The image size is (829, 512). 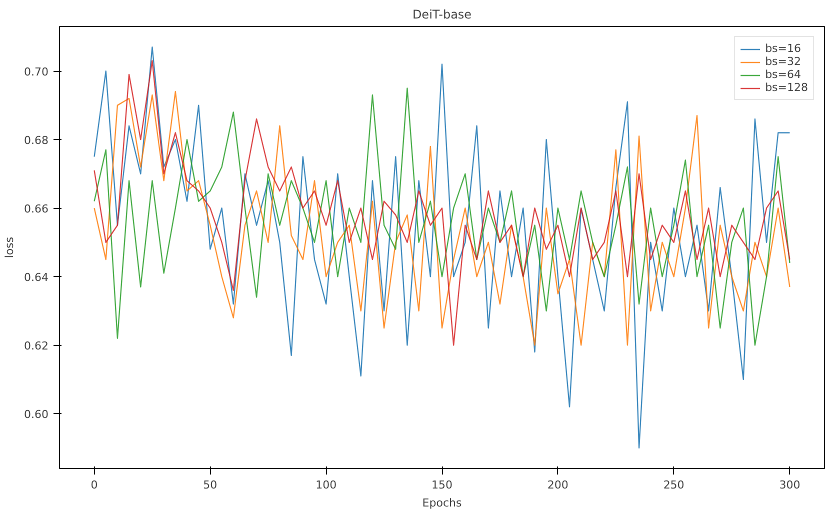 What do you see at coordinates (36, 72) in the screenshot?
I see `y-tick-label: 0.70` at bounding box center [36, 72].